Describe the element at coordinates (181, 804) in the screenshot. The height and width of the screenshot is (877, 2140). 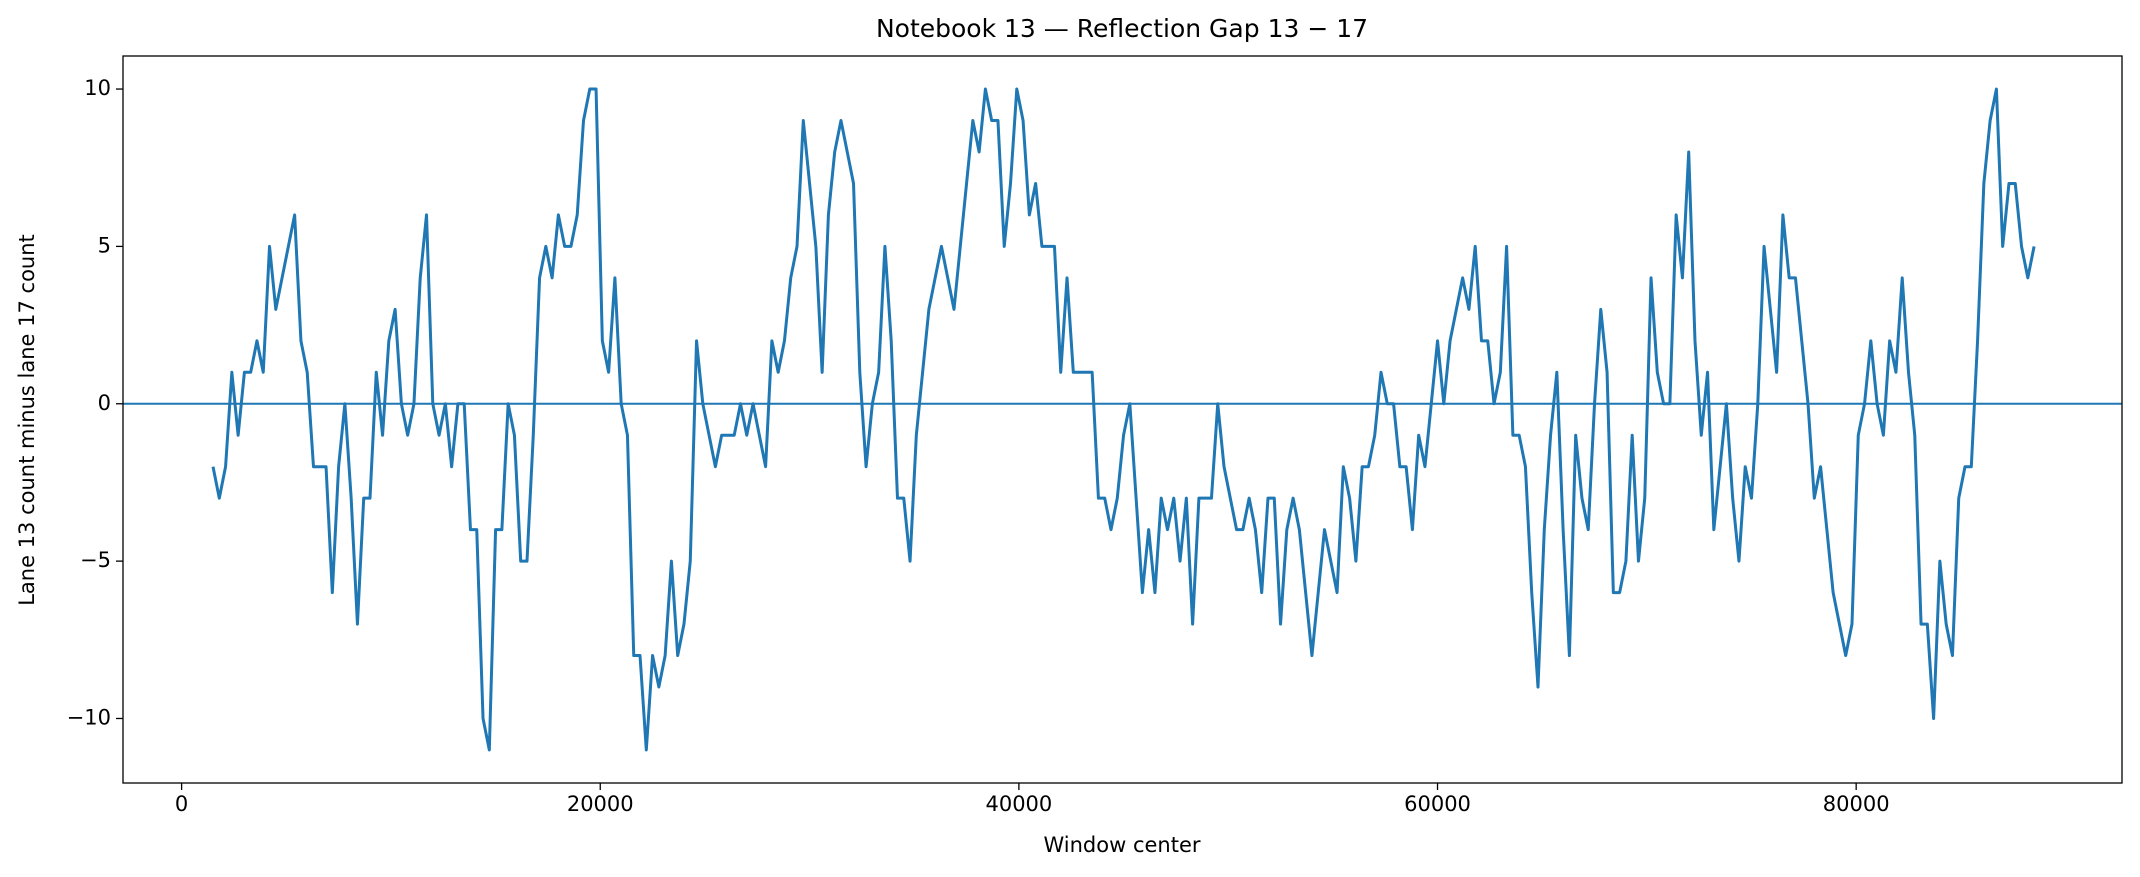
I see `x-tick-label: 0` at that location.